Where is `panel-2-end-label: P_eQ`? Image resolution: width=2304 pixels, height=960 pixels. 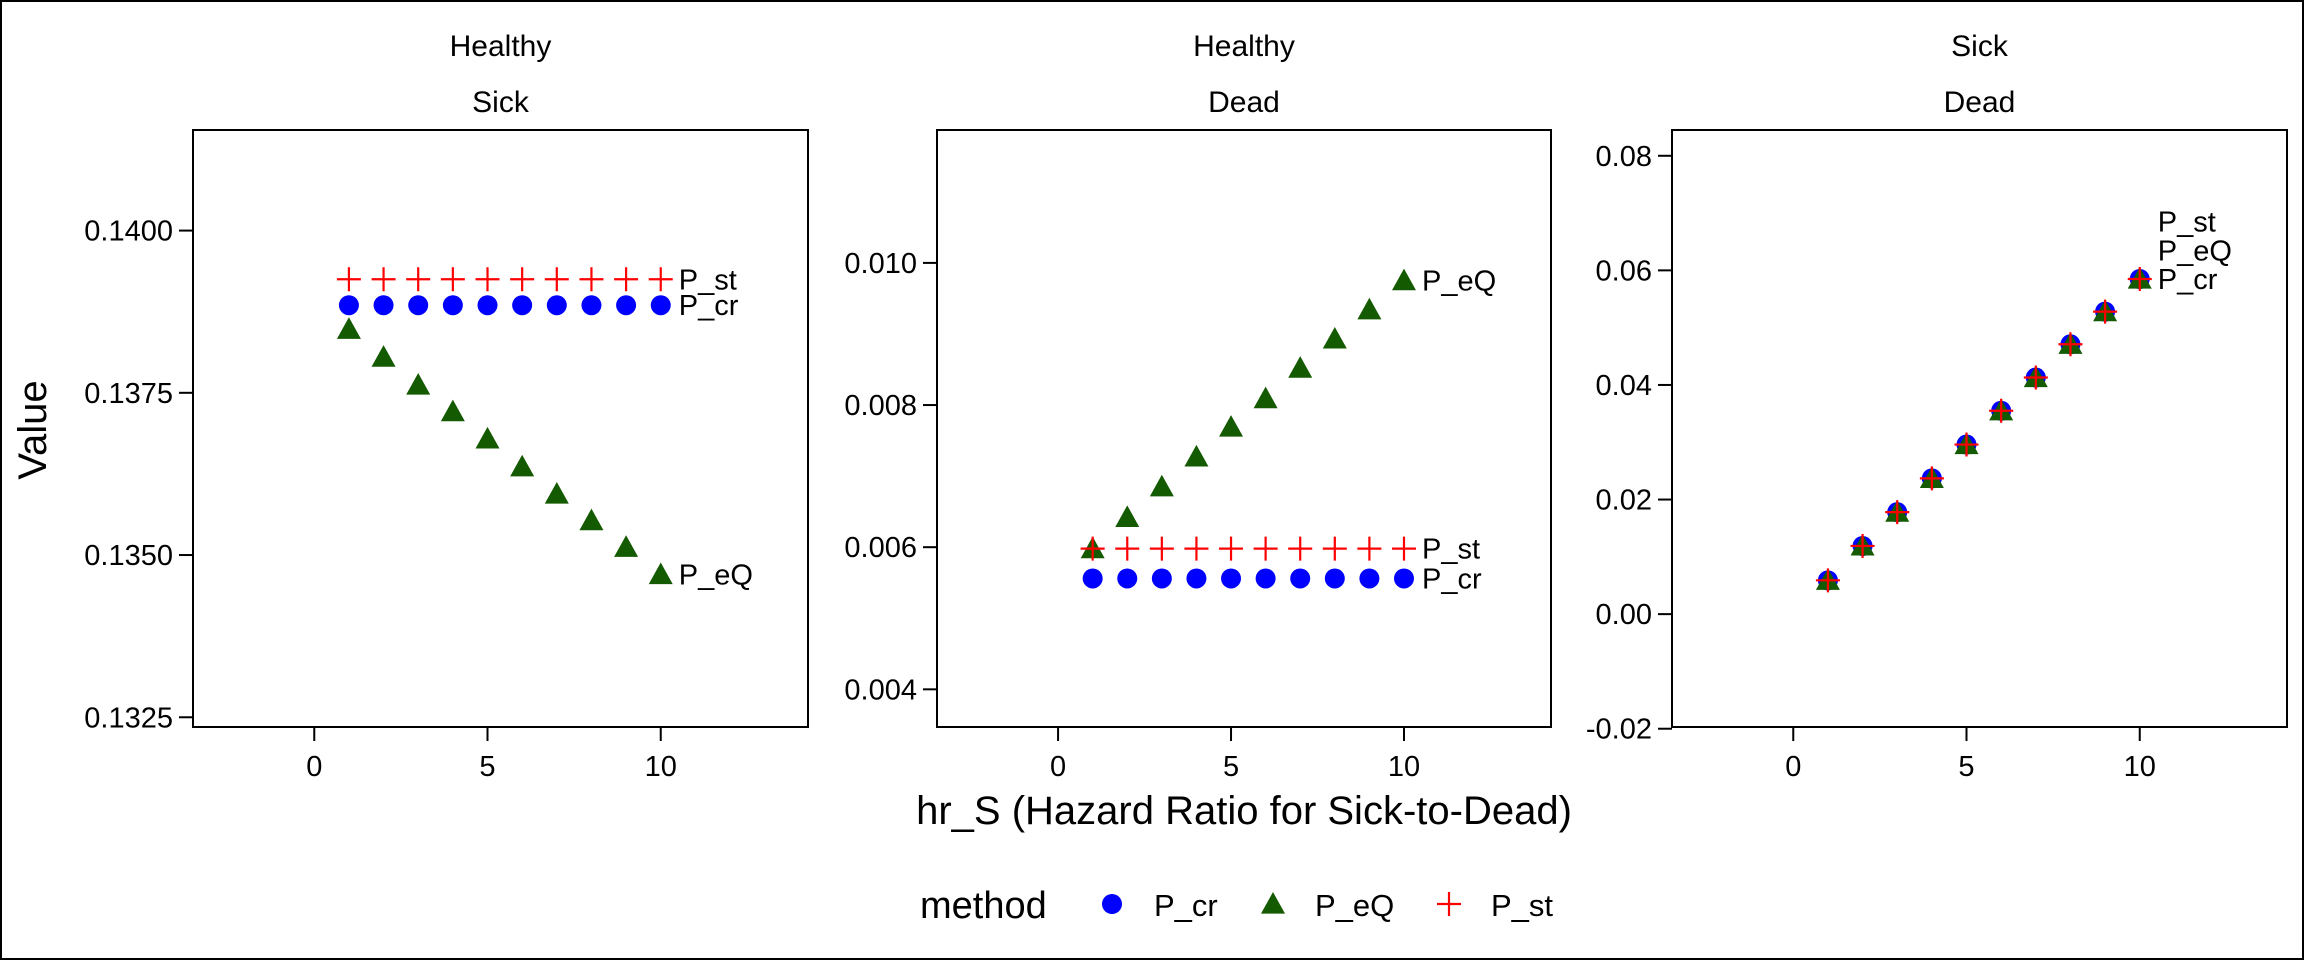
panel-2-end-label: P_eQ is located at coordinates (1459, 282).